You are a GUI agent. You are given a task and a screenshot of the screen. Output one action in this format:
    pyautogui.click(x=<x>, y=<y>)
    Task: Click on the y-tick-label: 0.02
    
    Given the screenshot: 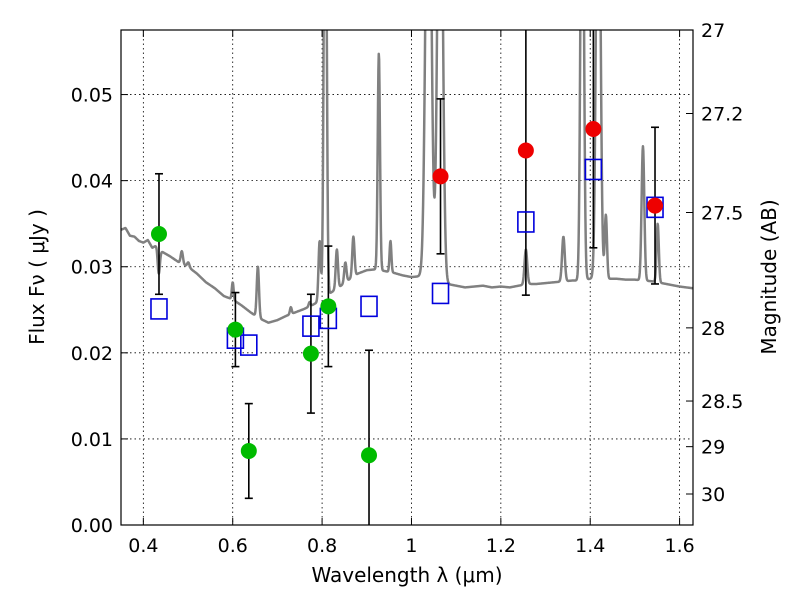 What is the action you would take?
    pyautogui.click(x=92, y=354)
    